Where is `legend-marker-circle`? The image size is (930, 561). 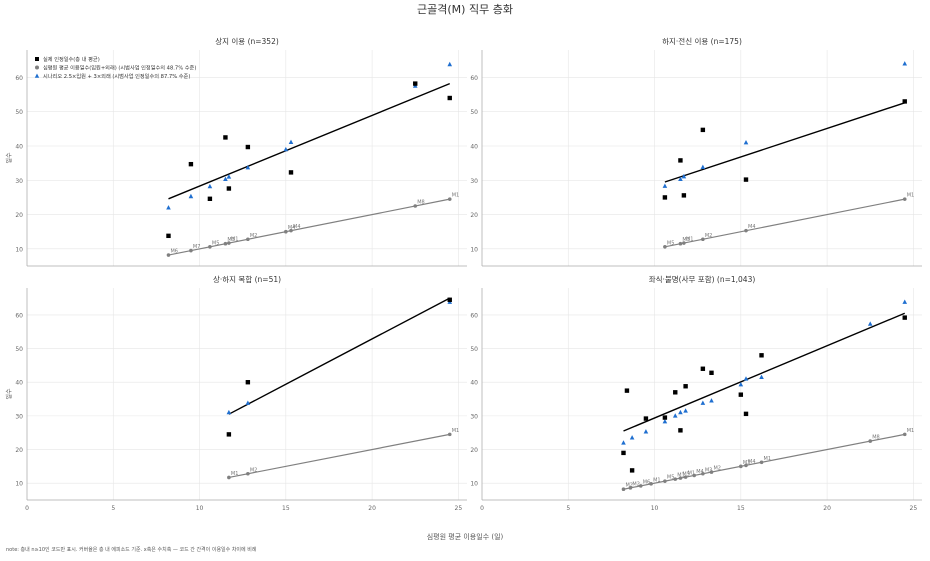
legend-marker-circle is located at coordinates (37, 67).